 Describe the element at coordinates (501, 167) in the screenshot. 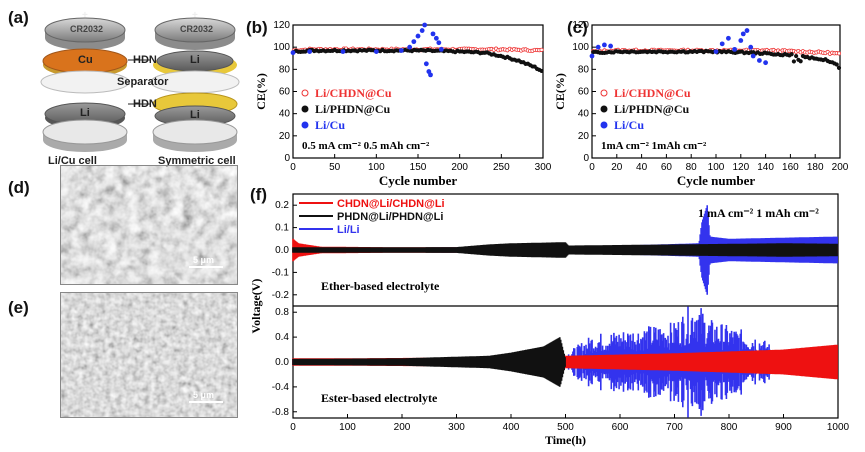

I see `x-tick-label: 250` at that location.